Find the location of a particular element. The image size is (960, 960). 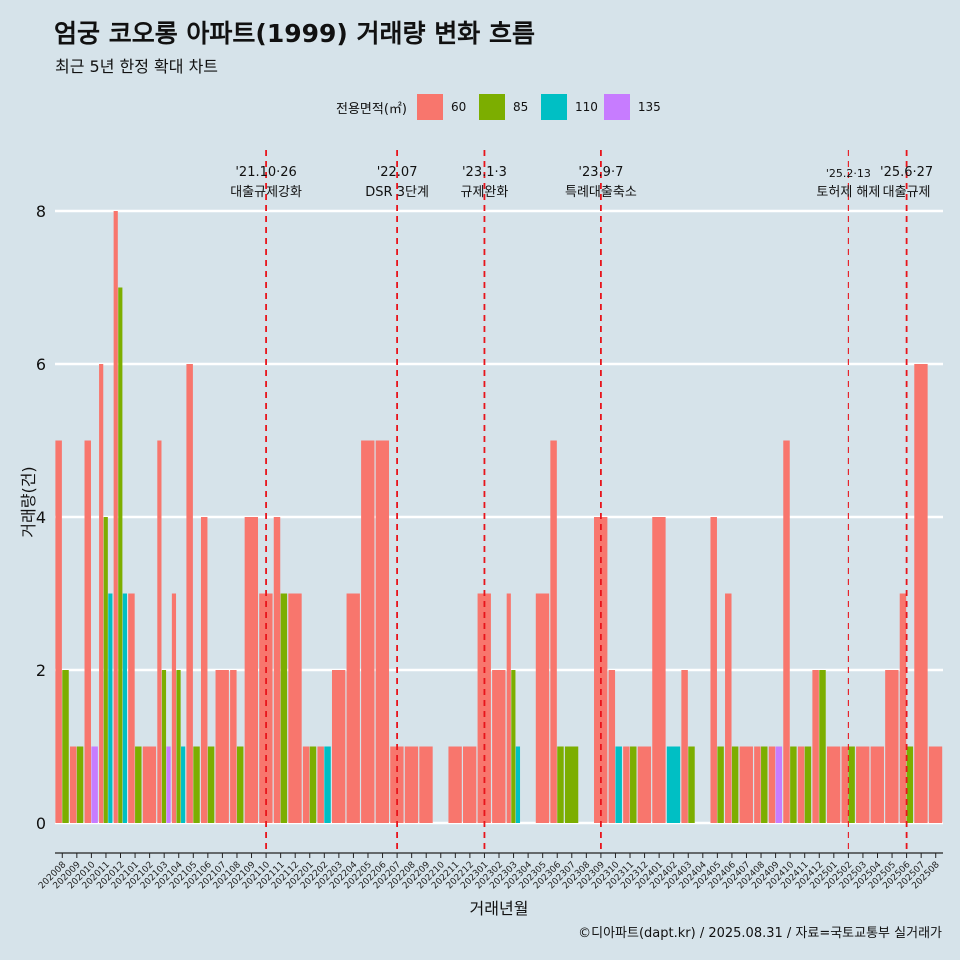

legend-item-85: 85 is located at coordinates (506, 107).